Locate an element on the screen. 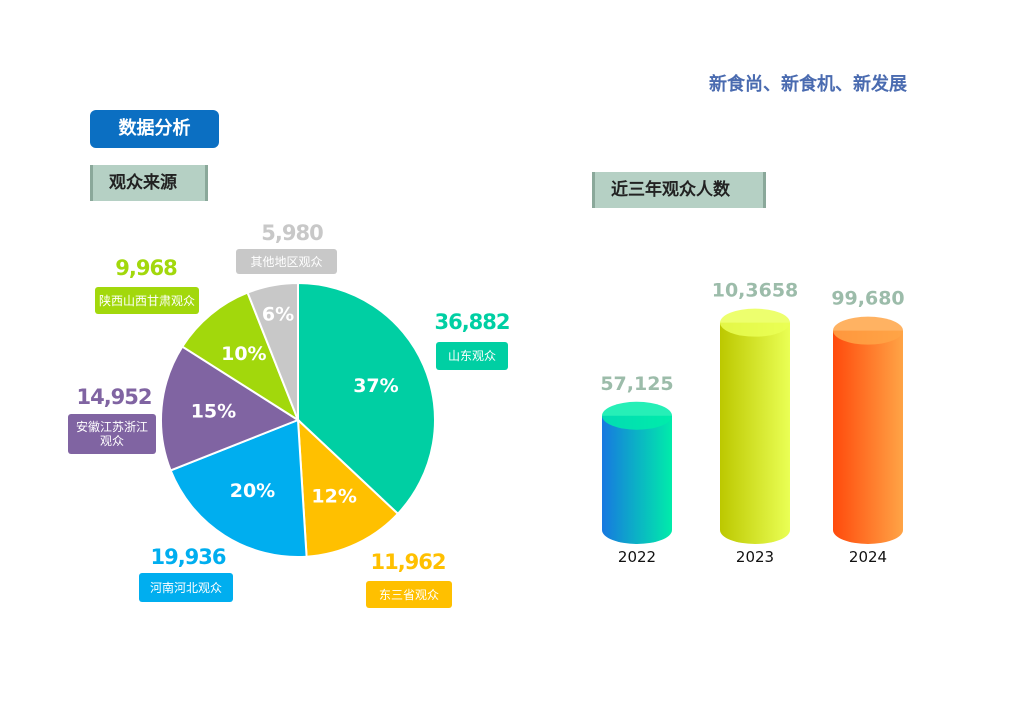  value-label: 5,980 is located at coordinates (292, 233).